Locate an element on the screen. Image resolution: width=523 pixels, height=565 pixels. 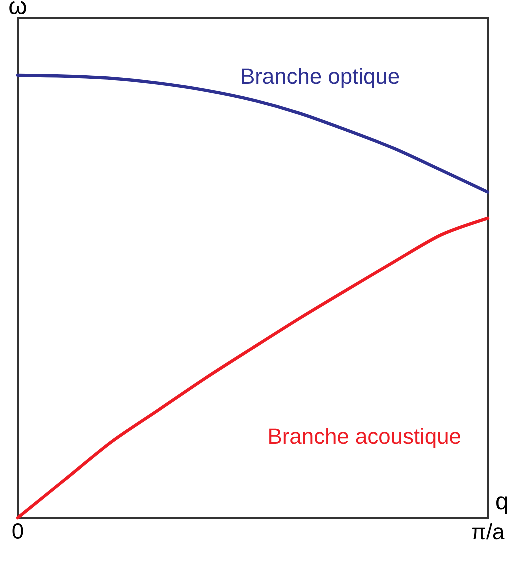
y-axis-title: ω is located at coordinates (18, 7).